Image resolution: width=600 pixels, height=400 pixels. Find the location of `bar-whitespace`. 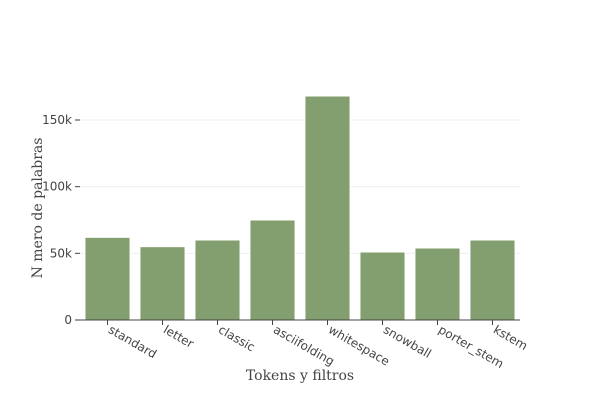

bar-whitespace is located at coordinates (327, 208).